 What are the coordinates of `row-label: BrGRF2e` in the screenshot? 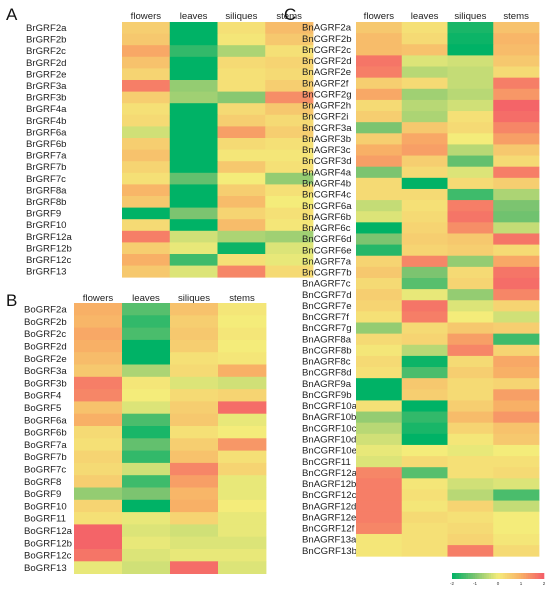 It's located at (46, 74).